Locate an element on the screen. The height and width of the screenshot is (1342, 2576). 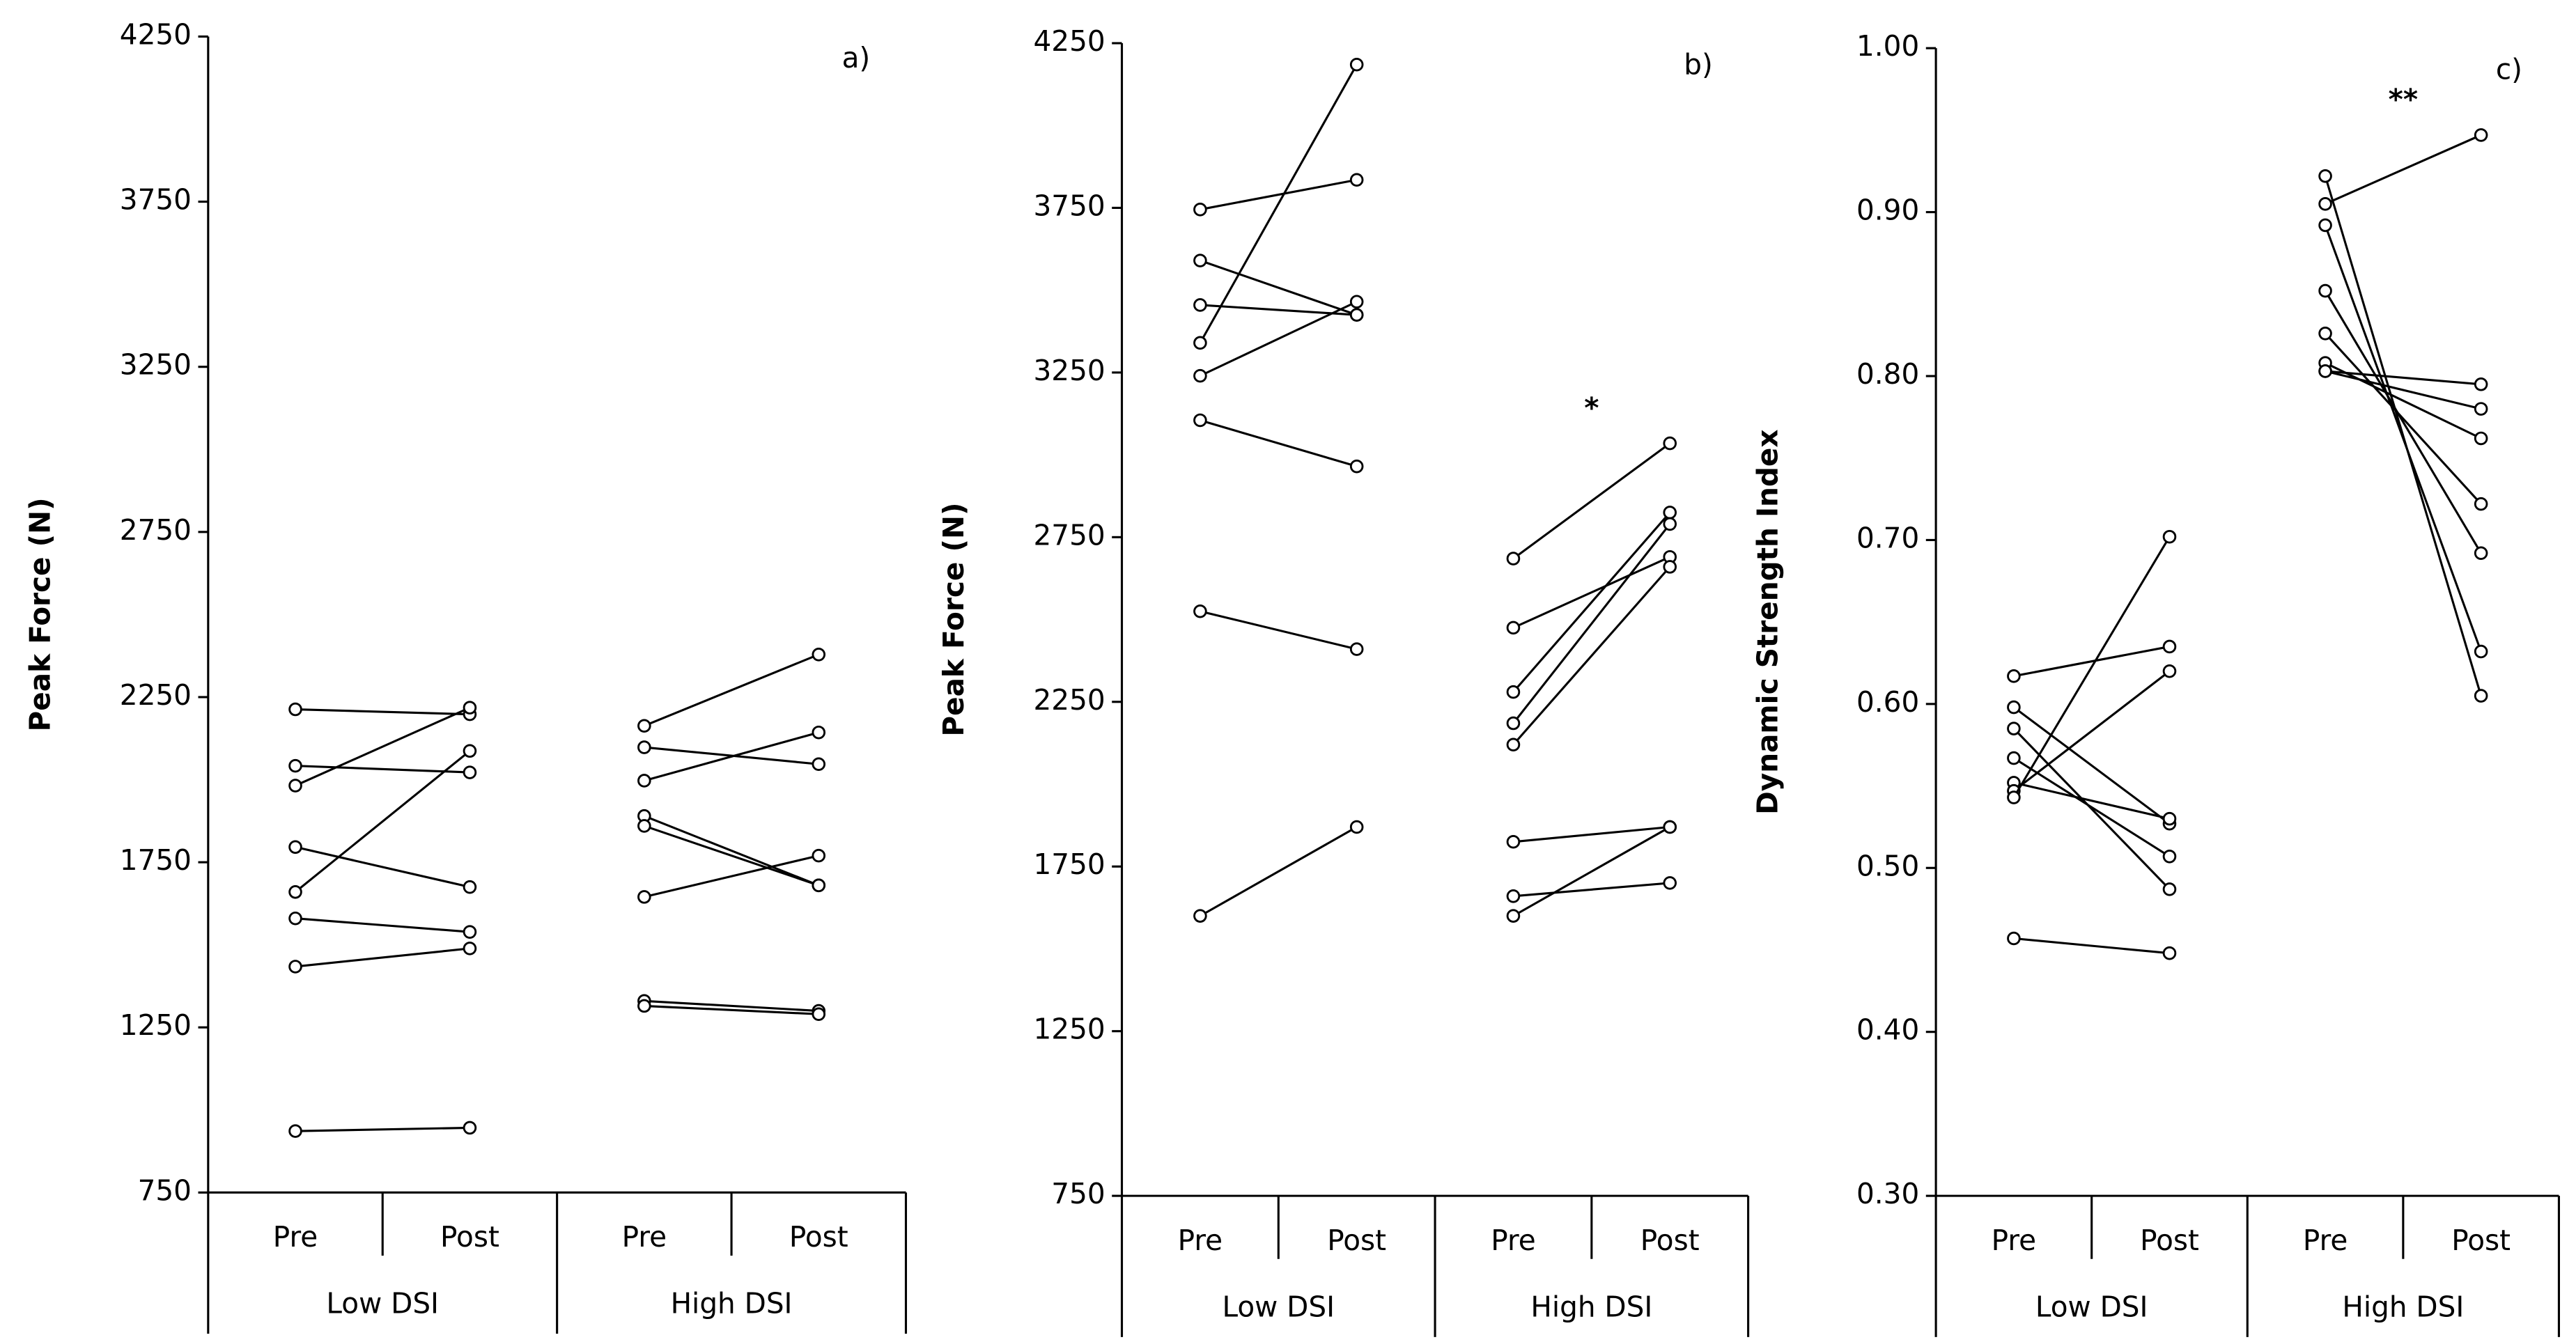
y-axis-label: Peak Force (N) is located at coordinates (953, 620).